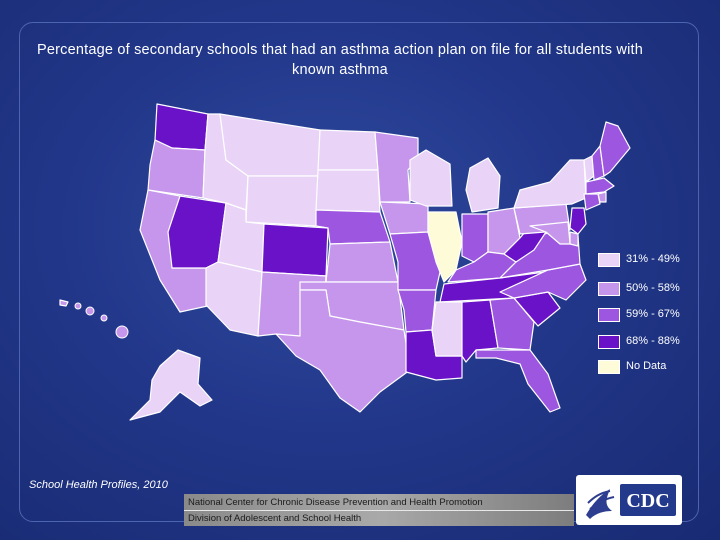  Describe the element at coordinates (98, 485) in the screenshot. I see `source-note: School Health Profiles, 2010` at that location.